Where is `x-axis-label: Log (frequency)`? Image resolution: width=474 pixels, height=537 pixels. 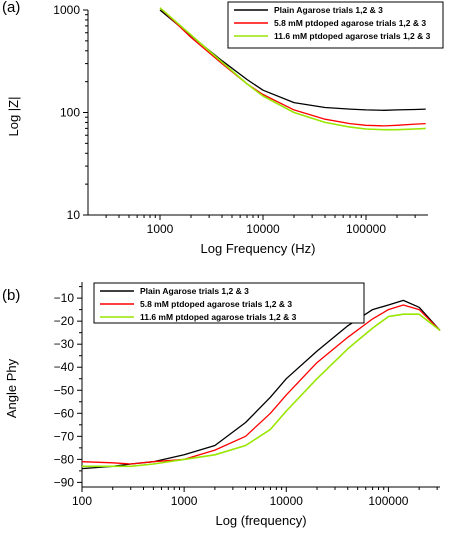 x-axis-label: Log (frequency) is located at coordinates (260, 520).